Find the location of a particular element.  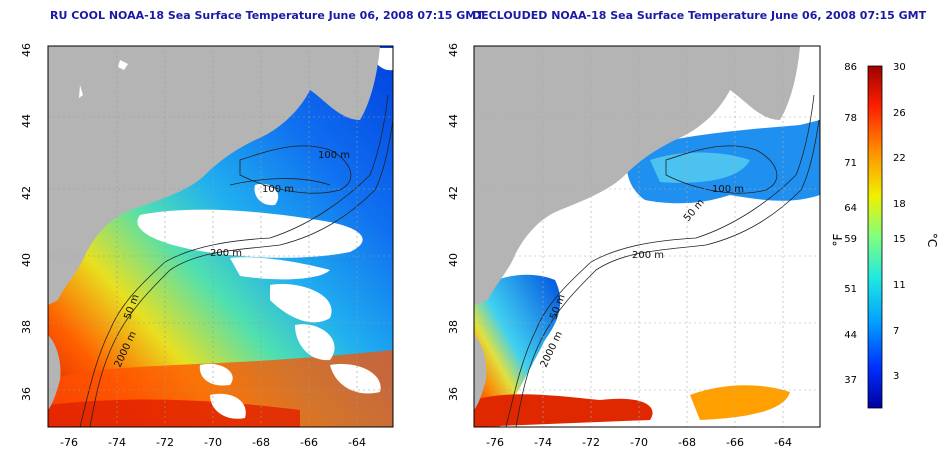

fahrenheit-tick: 51 is located at coordinates (850, 289).